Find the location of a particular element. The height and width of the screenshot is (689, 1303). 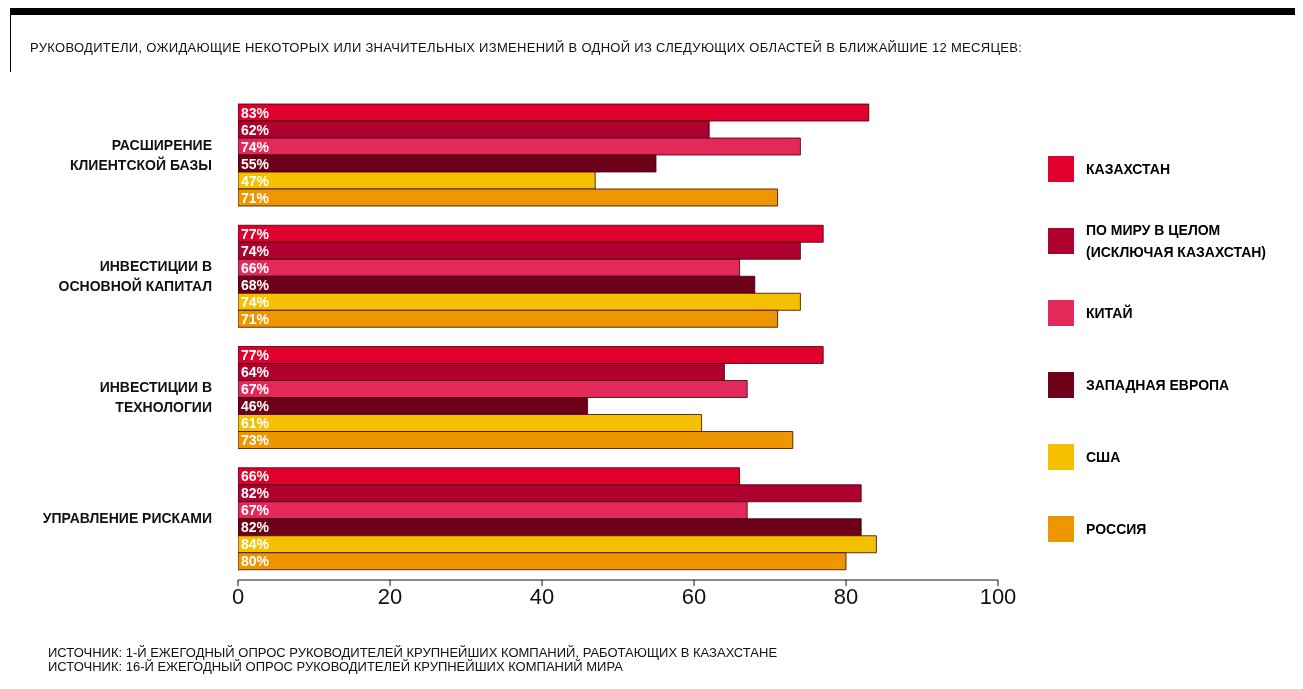

y-tick-label: ИНВЕСТИЦИИ В ТЕХНОЛОГИИ is located at coordinates (155, 396).